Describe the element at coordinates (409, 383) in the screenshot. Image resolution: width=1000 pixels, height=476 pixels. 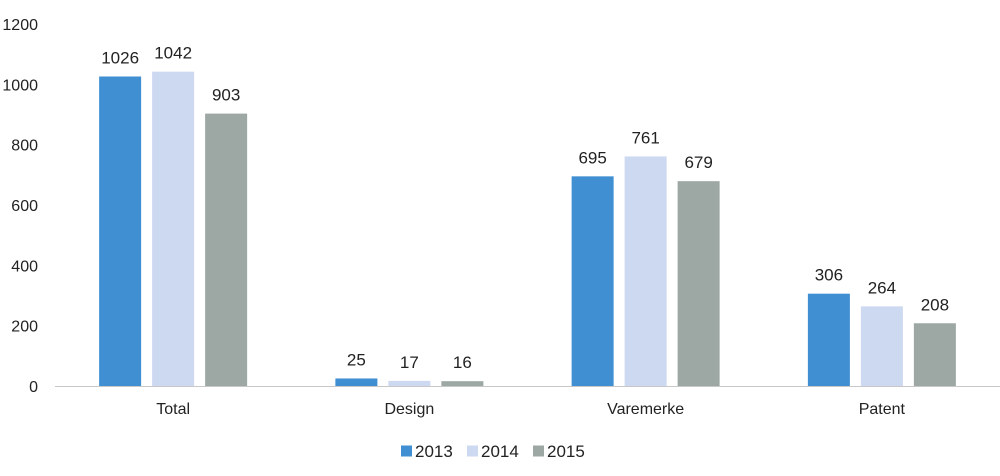
I see `bar-2014-design` at that location.